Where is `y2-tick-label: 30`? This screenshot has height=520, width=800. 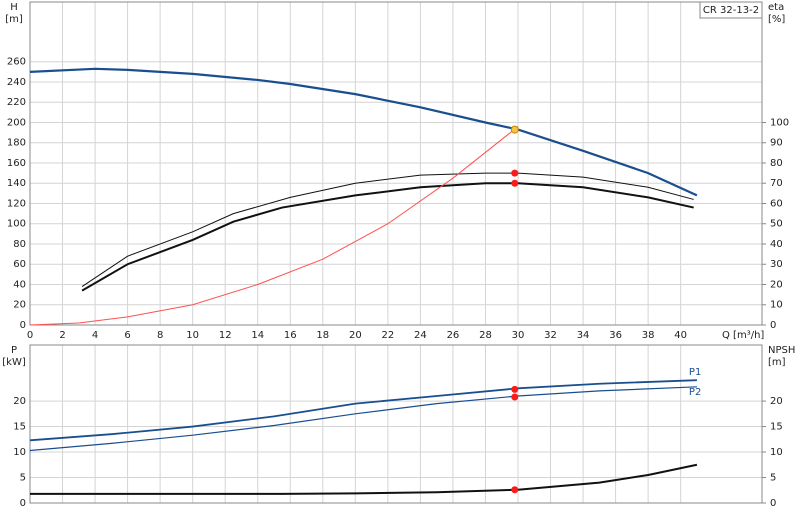
y2-tick-label: 30 is located at coordinates (776, 264).